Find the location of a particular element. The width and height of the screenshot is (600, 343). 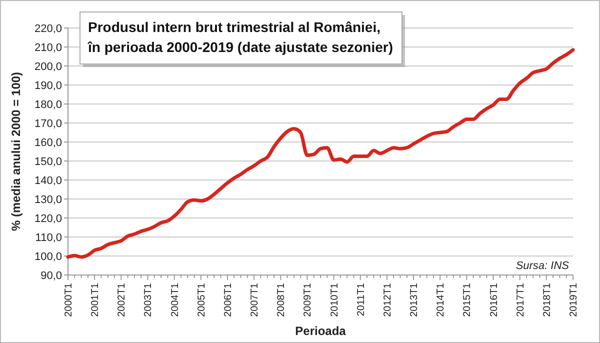

x-tick-label: 2013T1 is located at coordinates (414, 299).